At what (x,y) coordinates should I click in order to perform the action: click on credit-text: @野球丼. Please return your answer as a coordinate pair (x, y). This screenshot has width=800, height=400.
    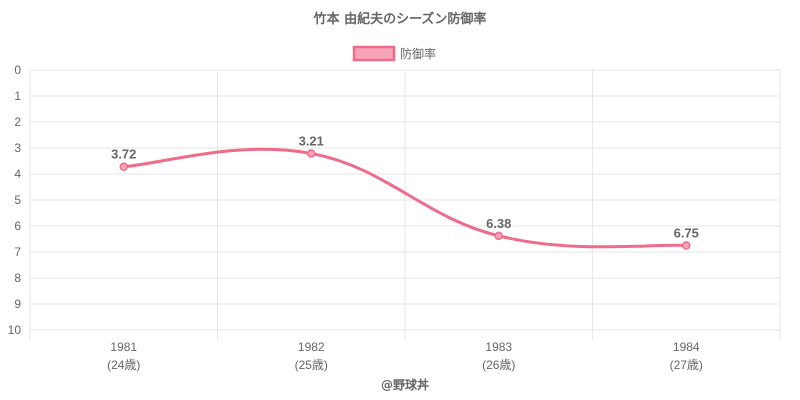
    Looking at the image, I should click on (405, 384).